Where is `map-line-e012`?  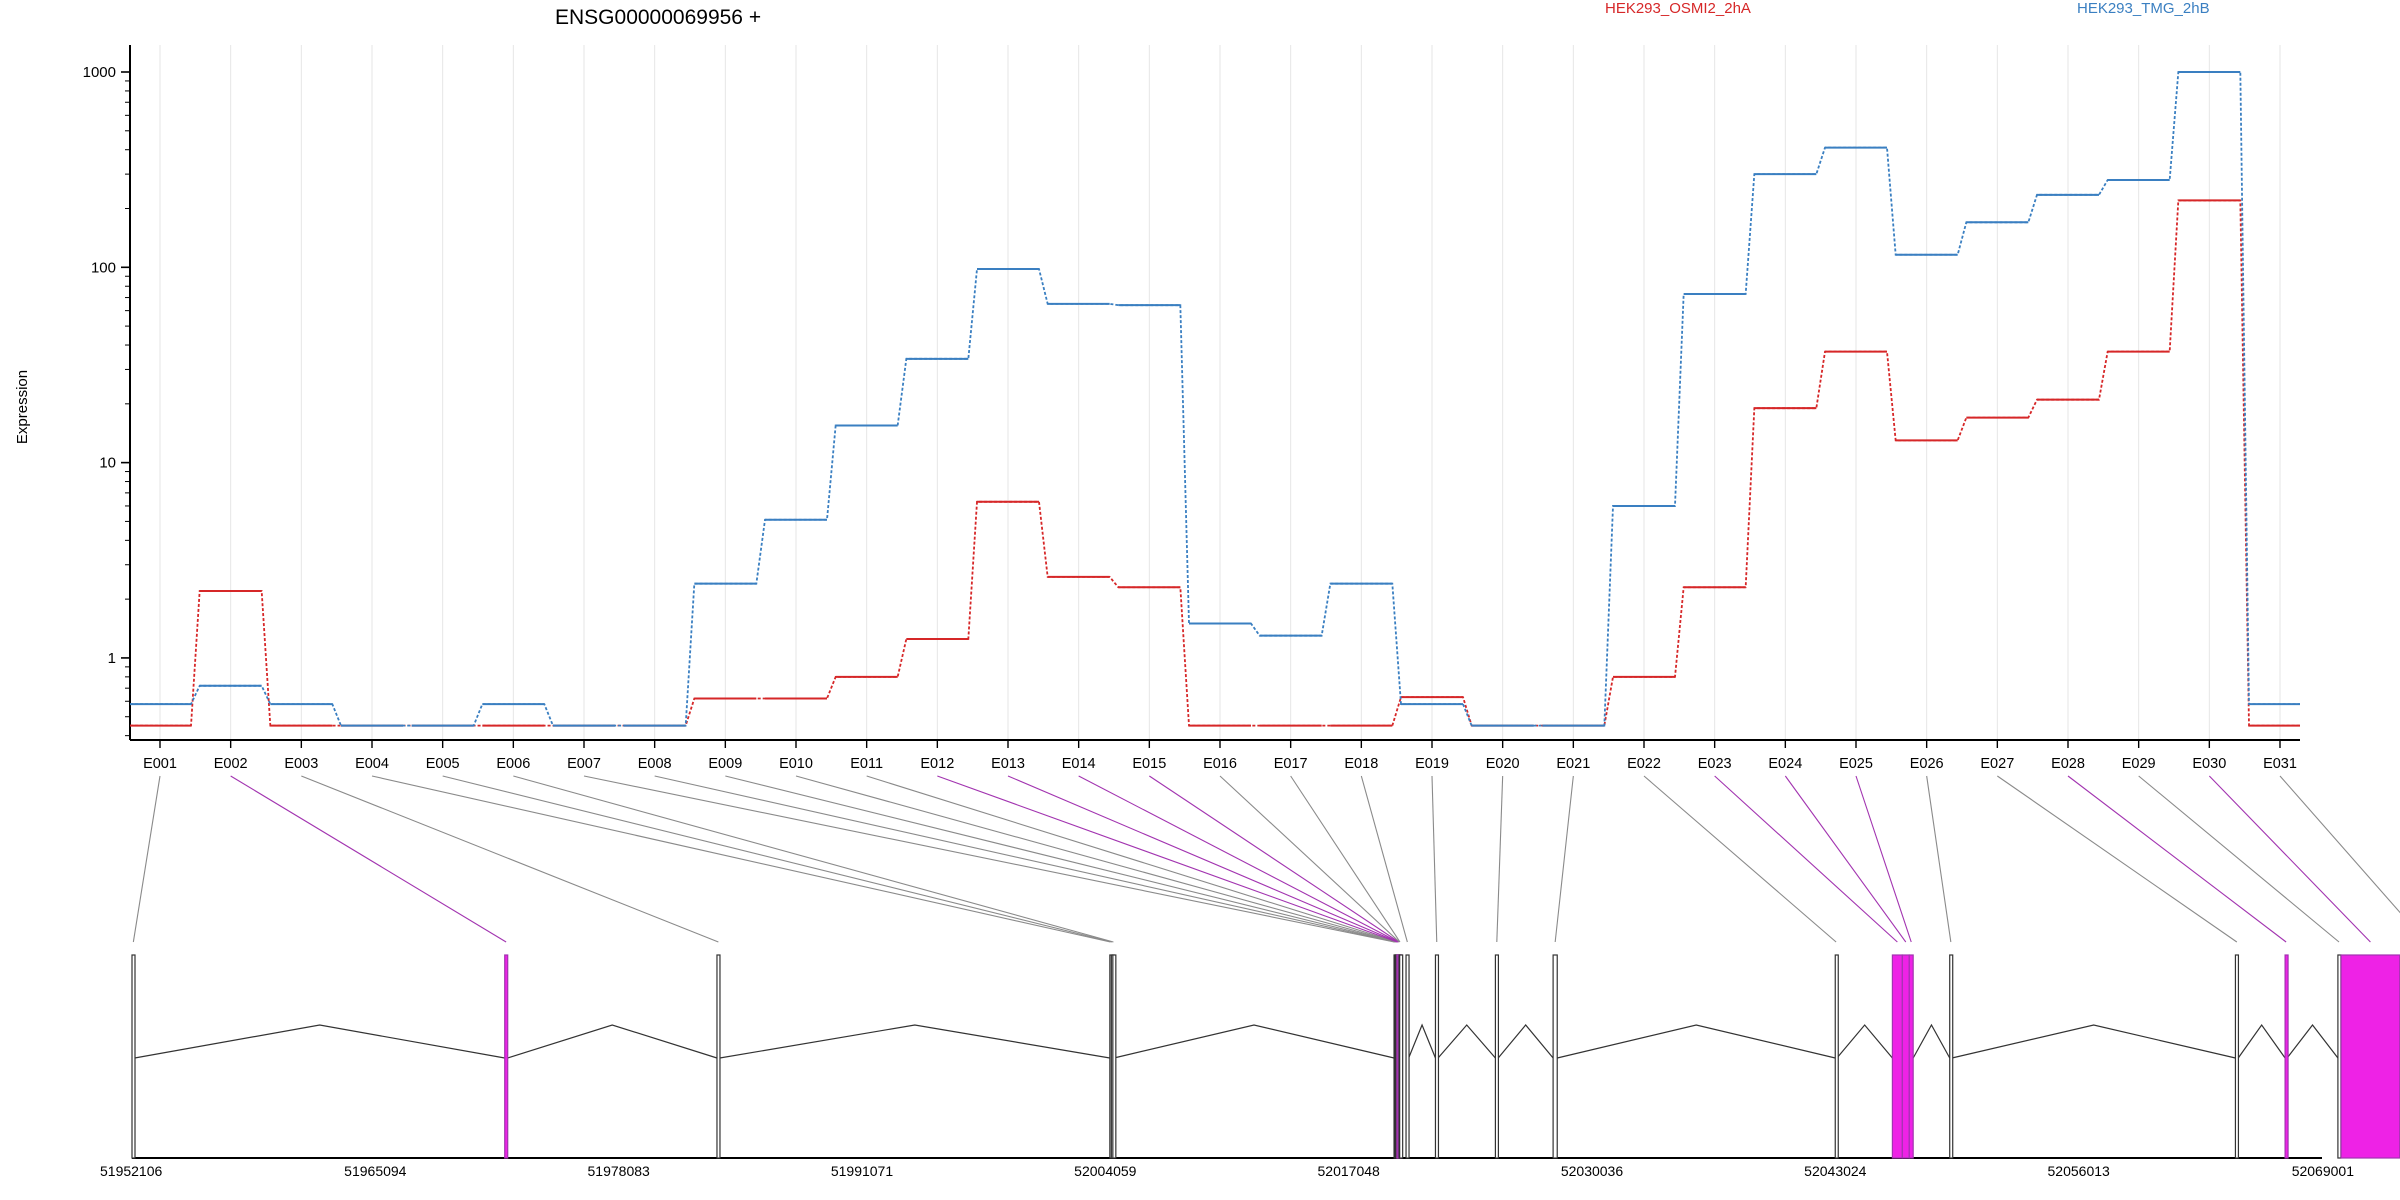 map-line-e012 is located at coordinates (1167, 859).